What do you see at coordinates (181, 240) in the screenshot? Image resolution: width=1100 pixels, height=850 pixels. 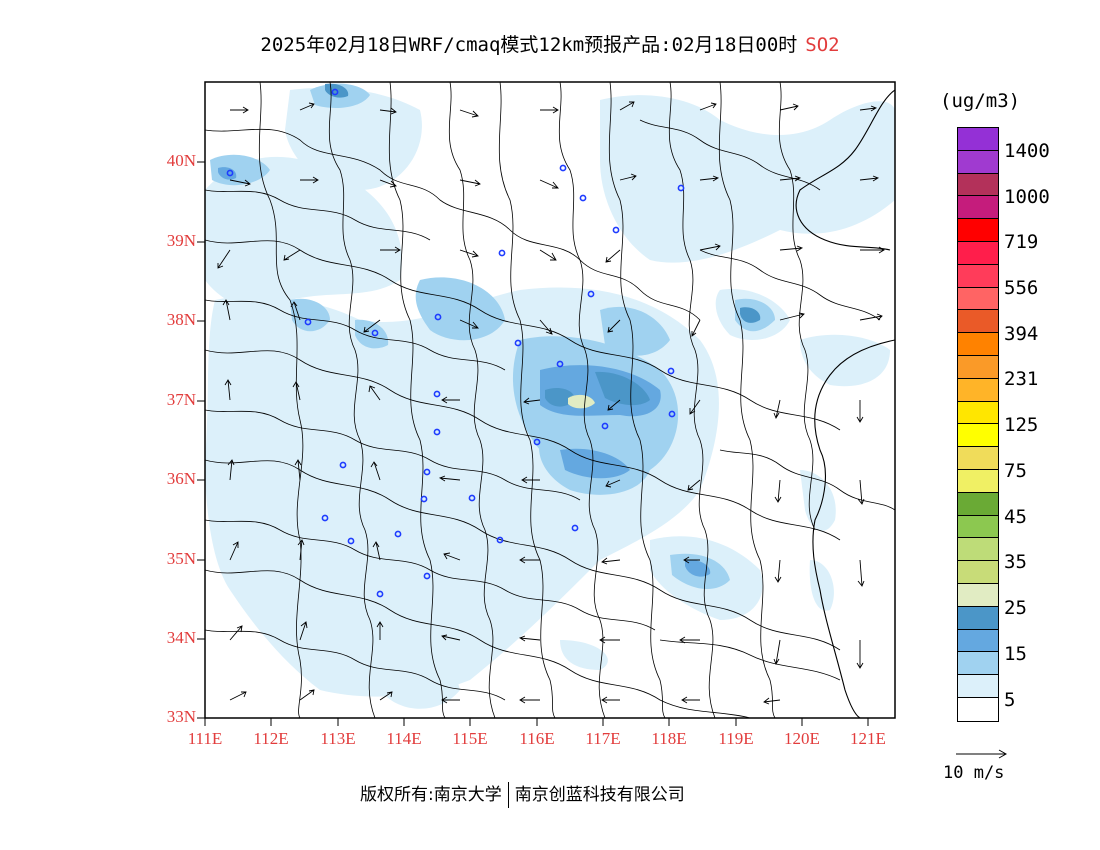 I see `lat-label-39n: 39N` at bounding box center [181, 240].